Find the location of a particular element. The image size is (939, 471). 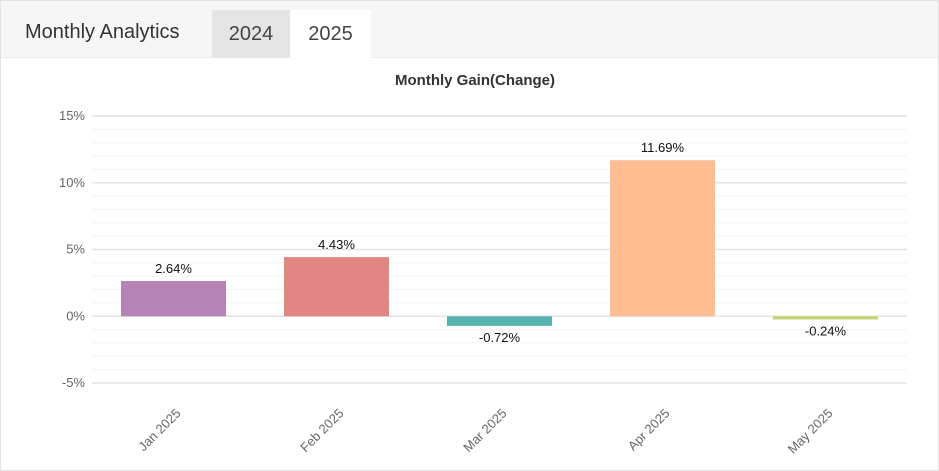

tab-2025: 2025 is located at coordinates (330, 34).